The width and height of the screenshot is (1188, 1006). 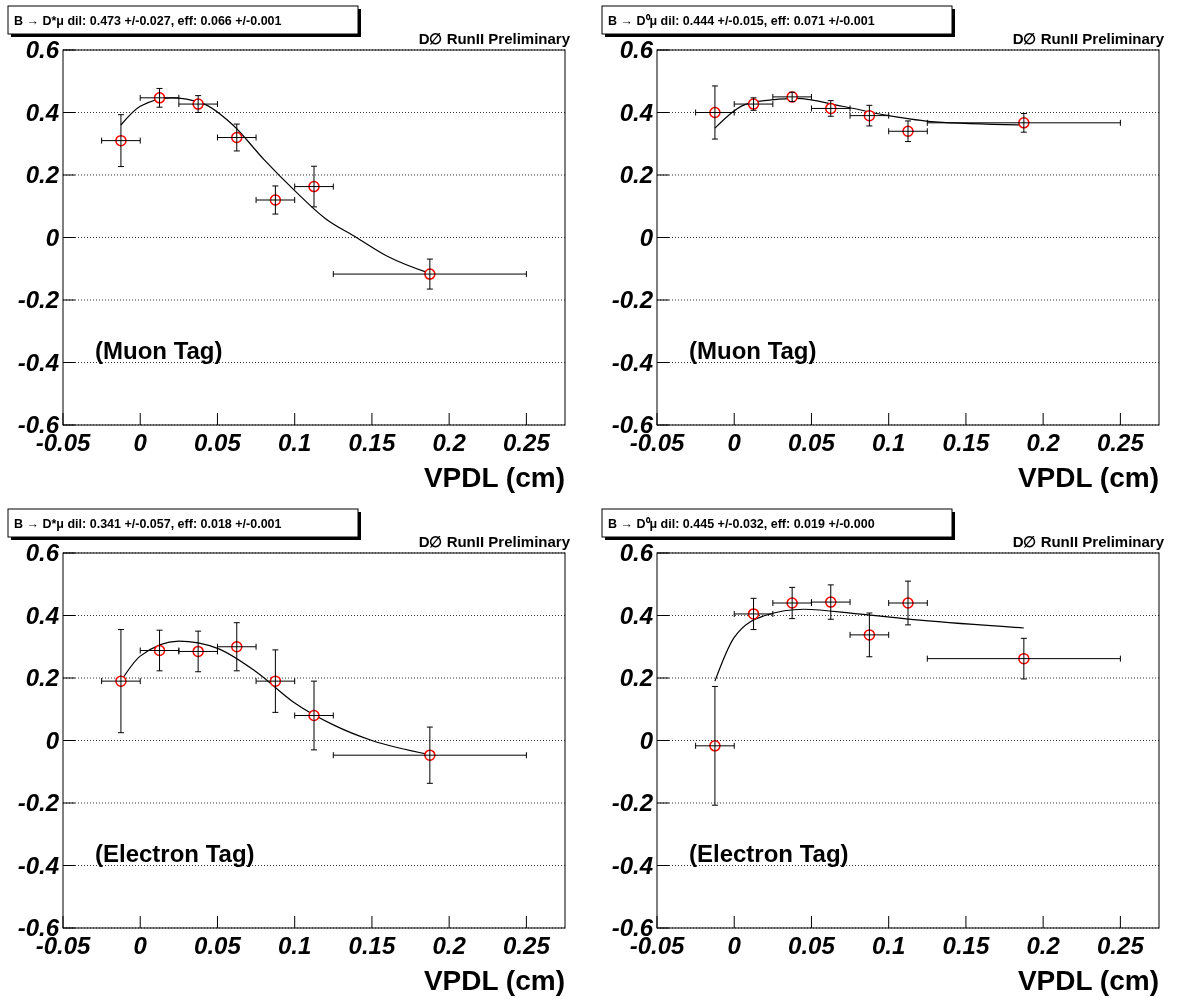 I want to click on chart-title: B → D⁰μ dil: 0.444 +/-0.015, eff: 0.071 +/-0.001, so click(x=741, y=21).